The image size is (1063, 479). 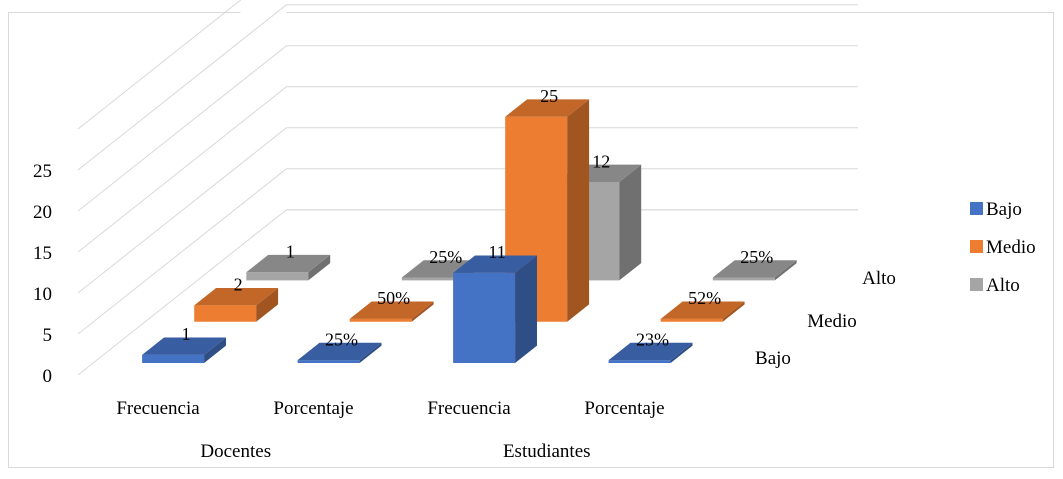 I want to click on data-label-bajo: 25%, so click(x=341, y=339).